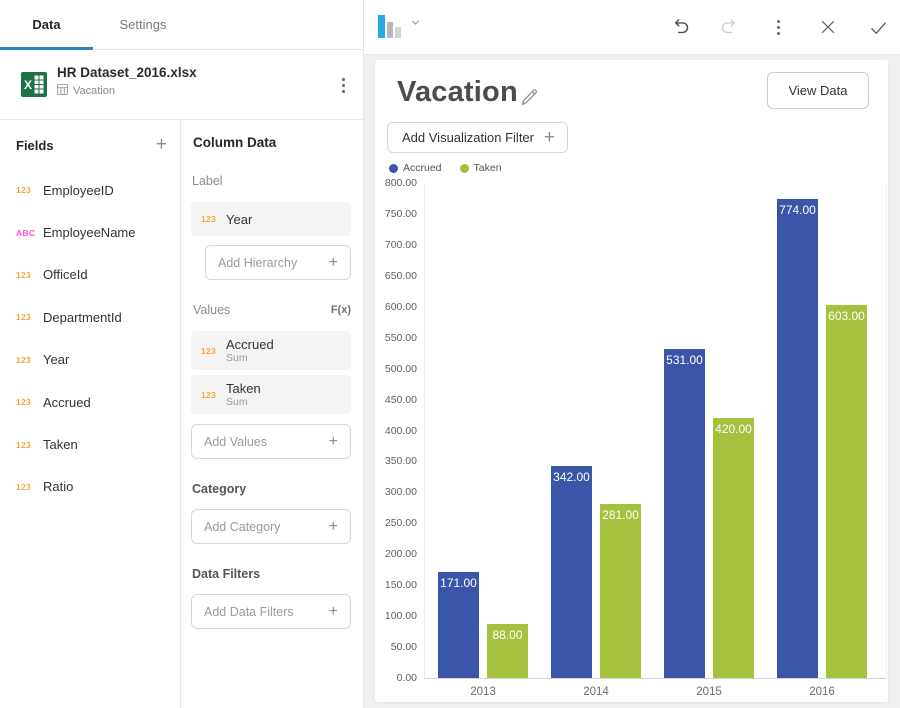  Describe the element at coordinates (78, 190) in the screenshot. I see `field-label: EmployeeID` at that location.